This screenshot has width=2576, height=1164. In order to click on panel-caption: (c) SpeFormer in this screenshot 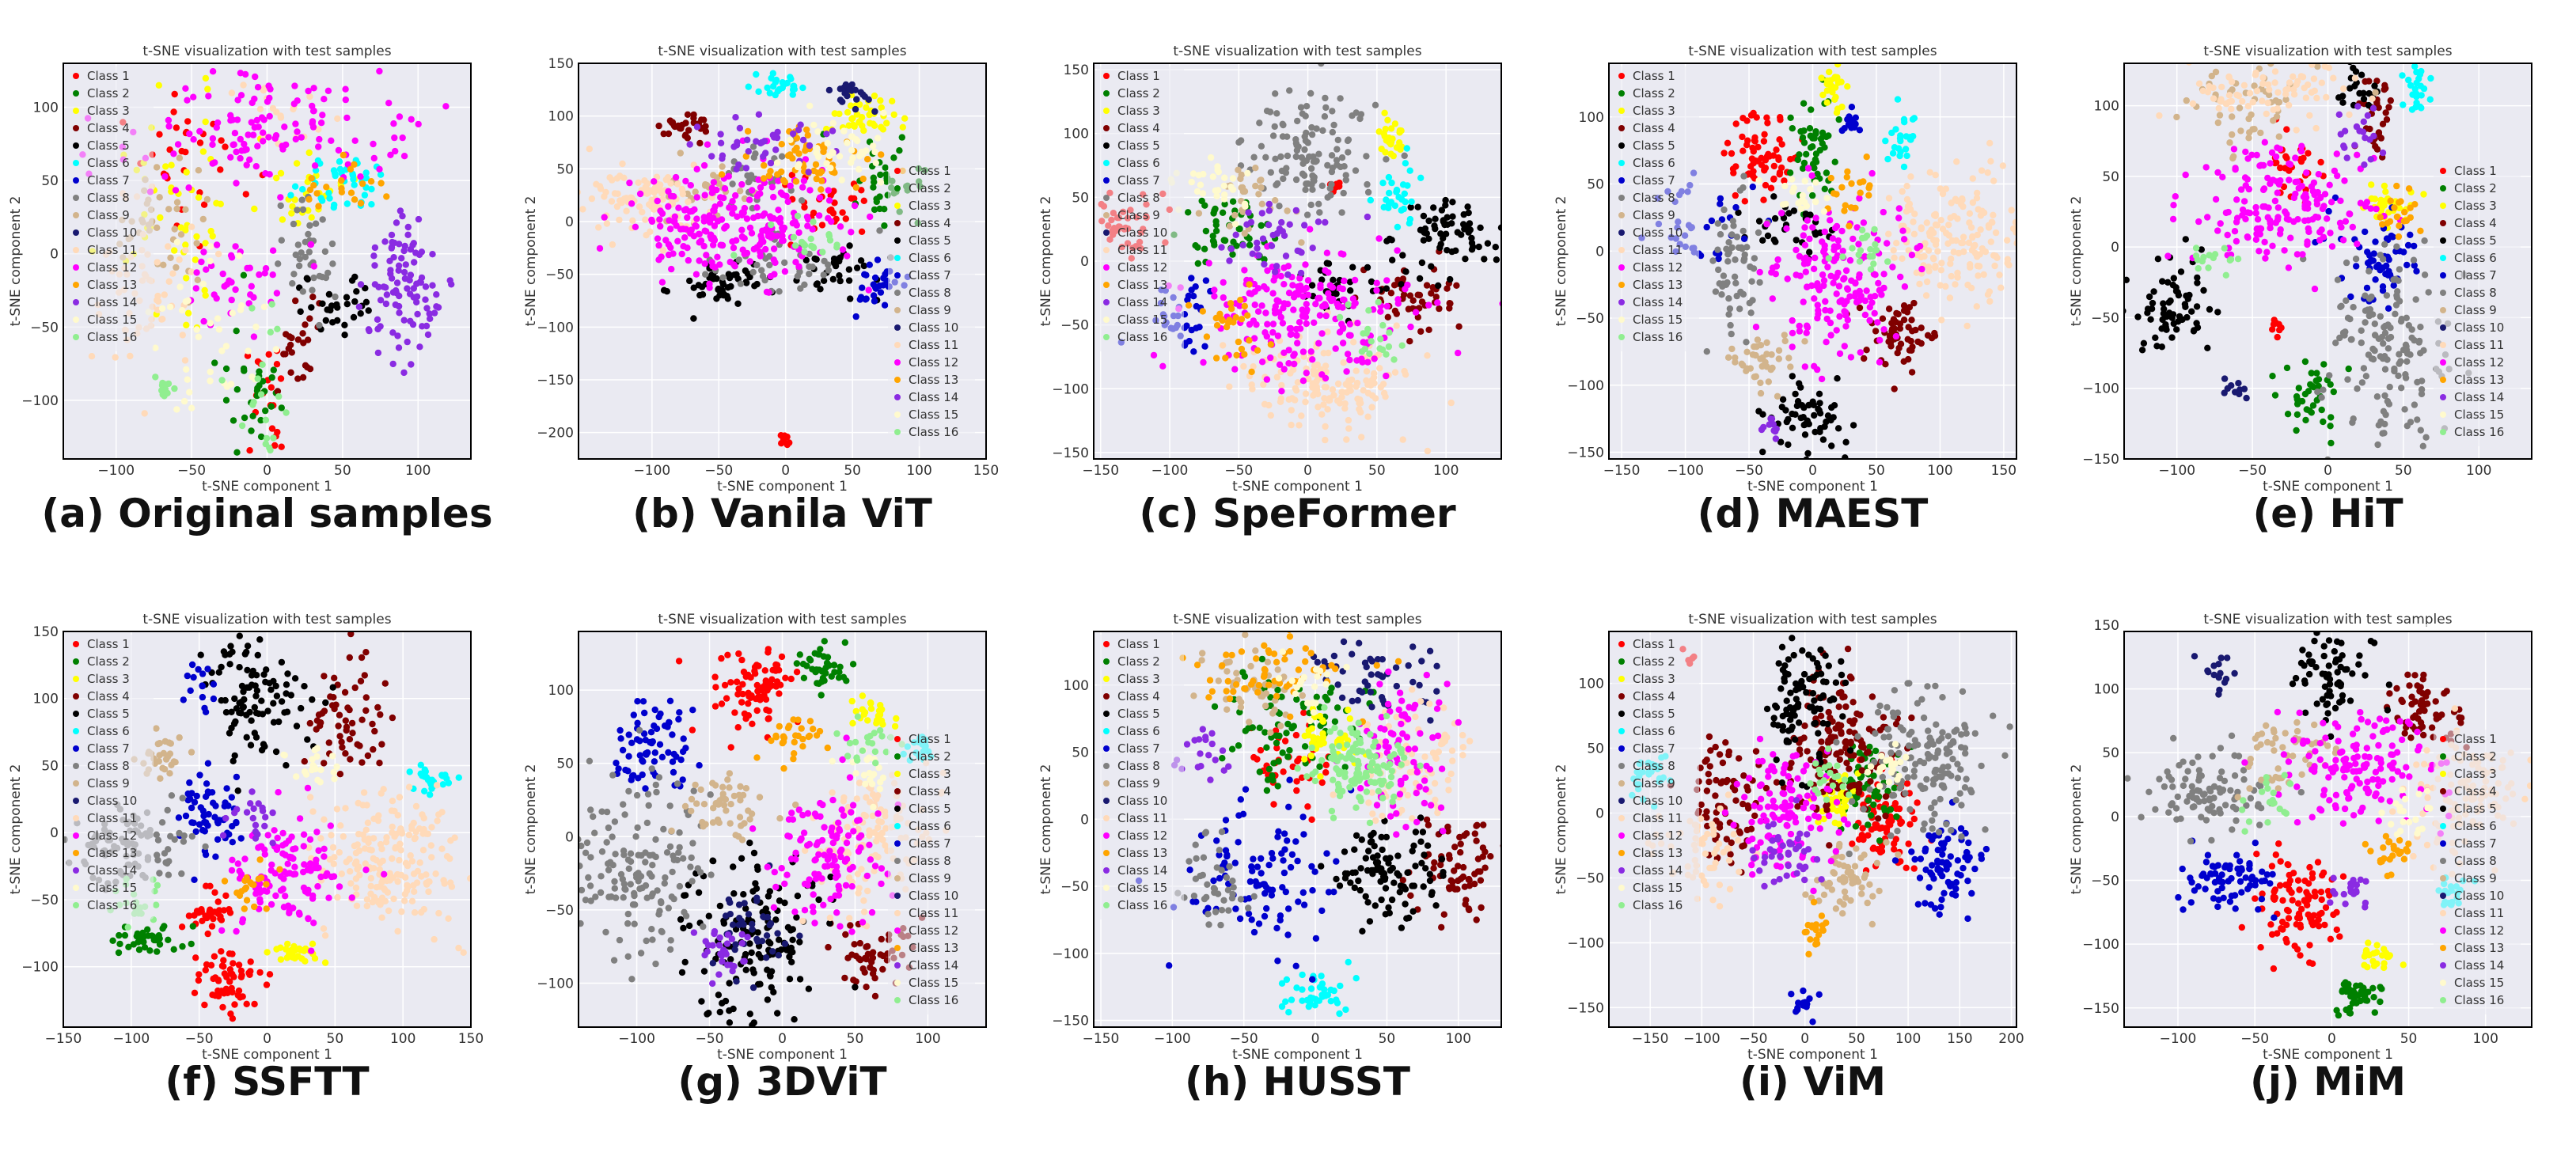, I will do `click(1297, 514)`.